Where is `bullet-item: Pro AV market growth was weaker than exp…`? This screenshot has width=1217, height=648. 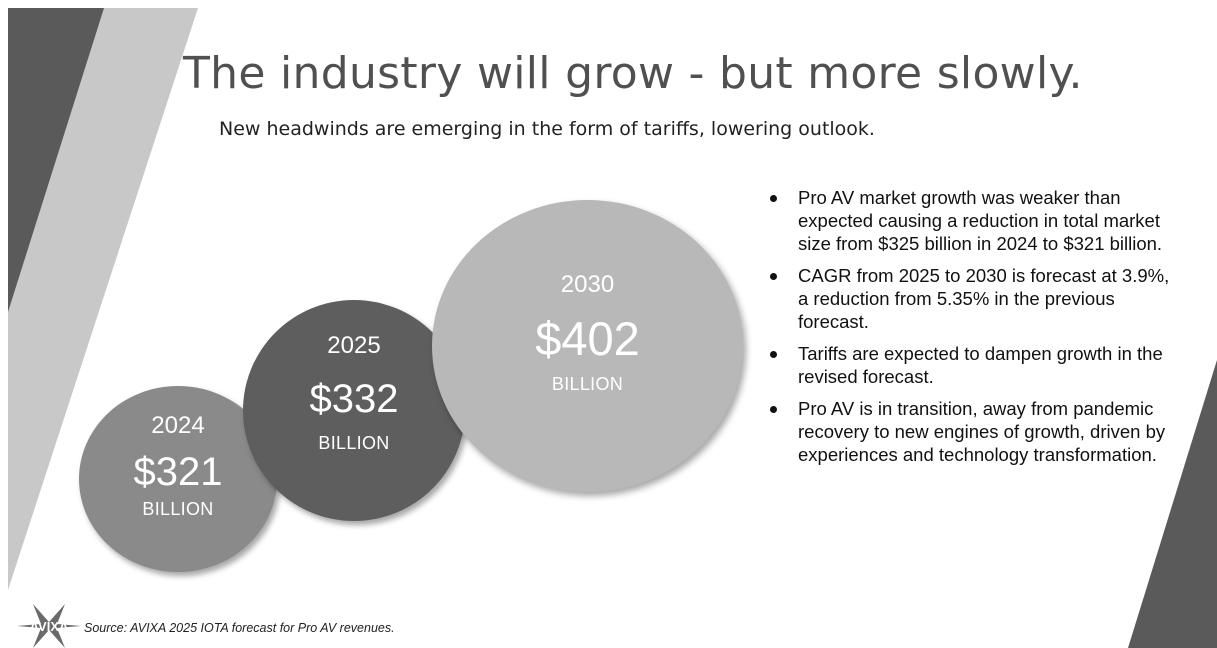
bullet-item: Pro AV market growth was weaker than exp… is located at coordinates (975, 220).